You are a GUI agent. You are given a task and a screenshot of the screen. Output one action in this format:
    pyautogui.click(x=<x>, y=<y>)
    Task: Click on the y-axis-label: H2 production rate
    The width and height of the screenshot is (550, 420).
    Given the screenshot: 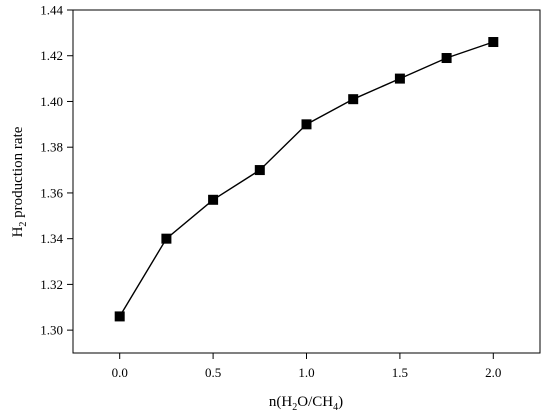 What is the action you would take?
    pyautogui.click(x=19, y=181)
    